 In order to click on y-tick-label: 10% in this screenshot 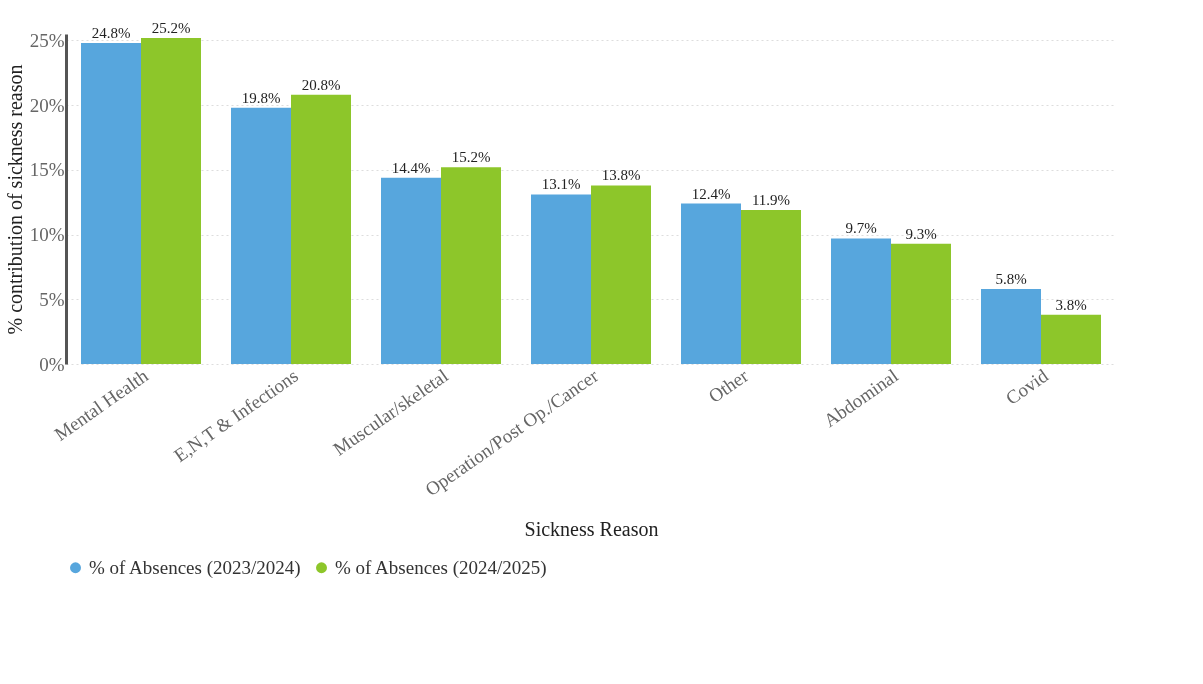, I will do `click(47, 235)`.